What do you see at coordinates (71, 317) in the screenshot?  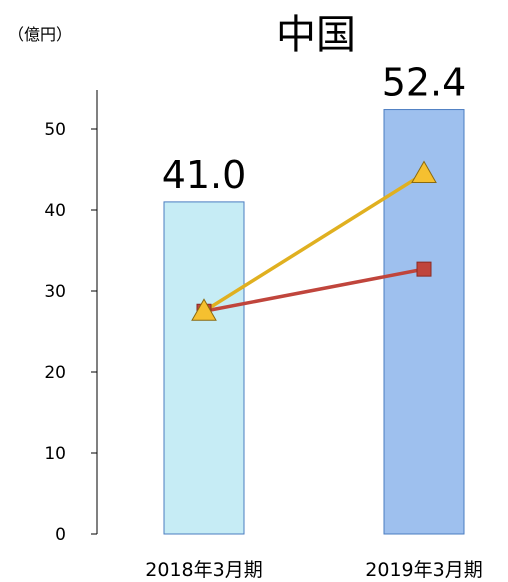 I see `y-axis: 0 10 20 30 40 50` at bounding box center [71, 317].